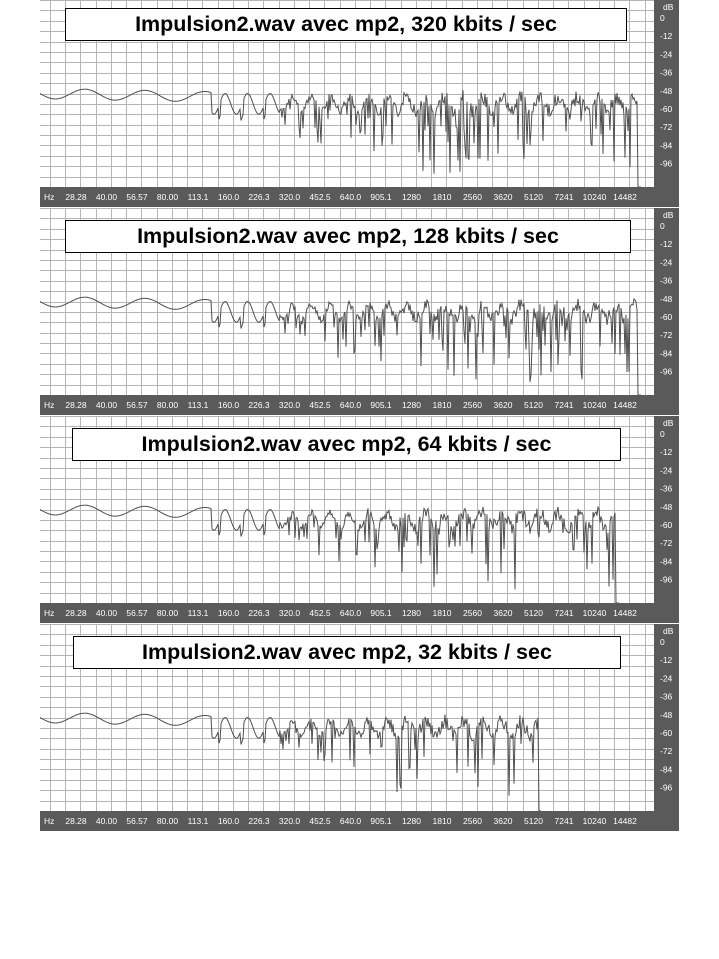 The width and height of the screenshot is (719, 959). What do you see at coordinates (329, 554) in the screenshot?
I see `spectrum-trace` at bounding box center [329, 554].